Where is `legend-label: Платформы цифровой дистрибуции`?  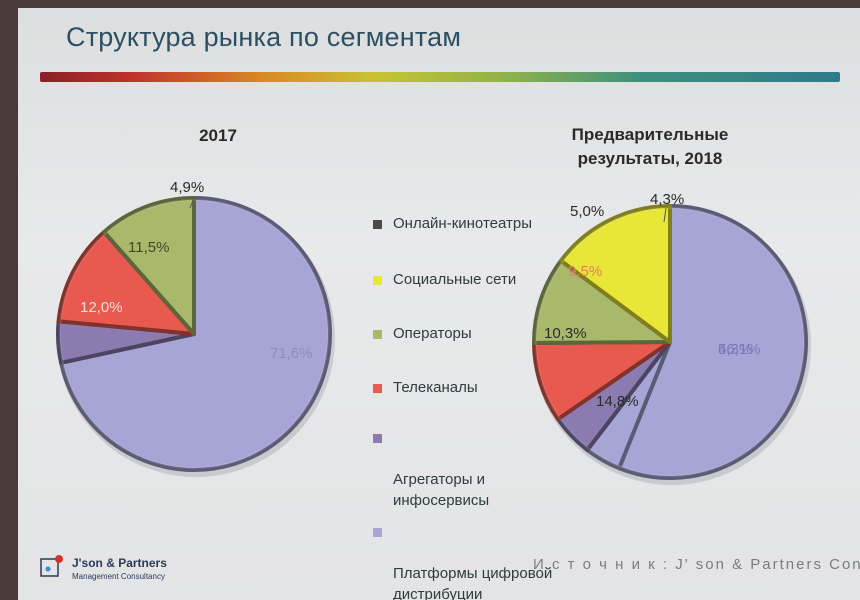
legend-label: Платформы цифровой дистрибуции is located at coordinates (473, 582).